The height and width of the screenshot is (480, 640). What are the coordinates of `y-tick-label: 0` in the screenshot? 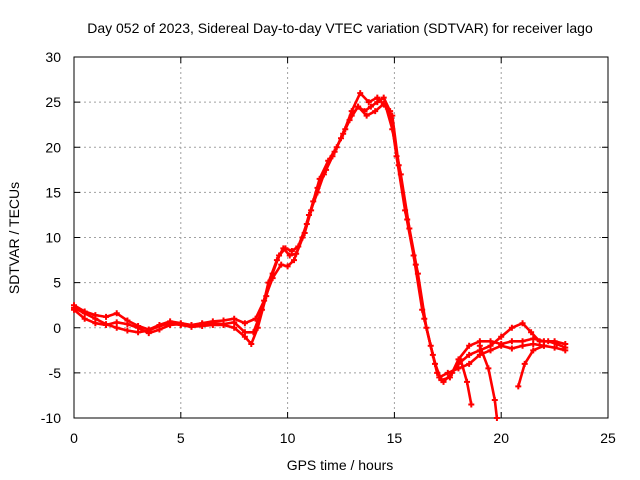 It's located at (57, 328).